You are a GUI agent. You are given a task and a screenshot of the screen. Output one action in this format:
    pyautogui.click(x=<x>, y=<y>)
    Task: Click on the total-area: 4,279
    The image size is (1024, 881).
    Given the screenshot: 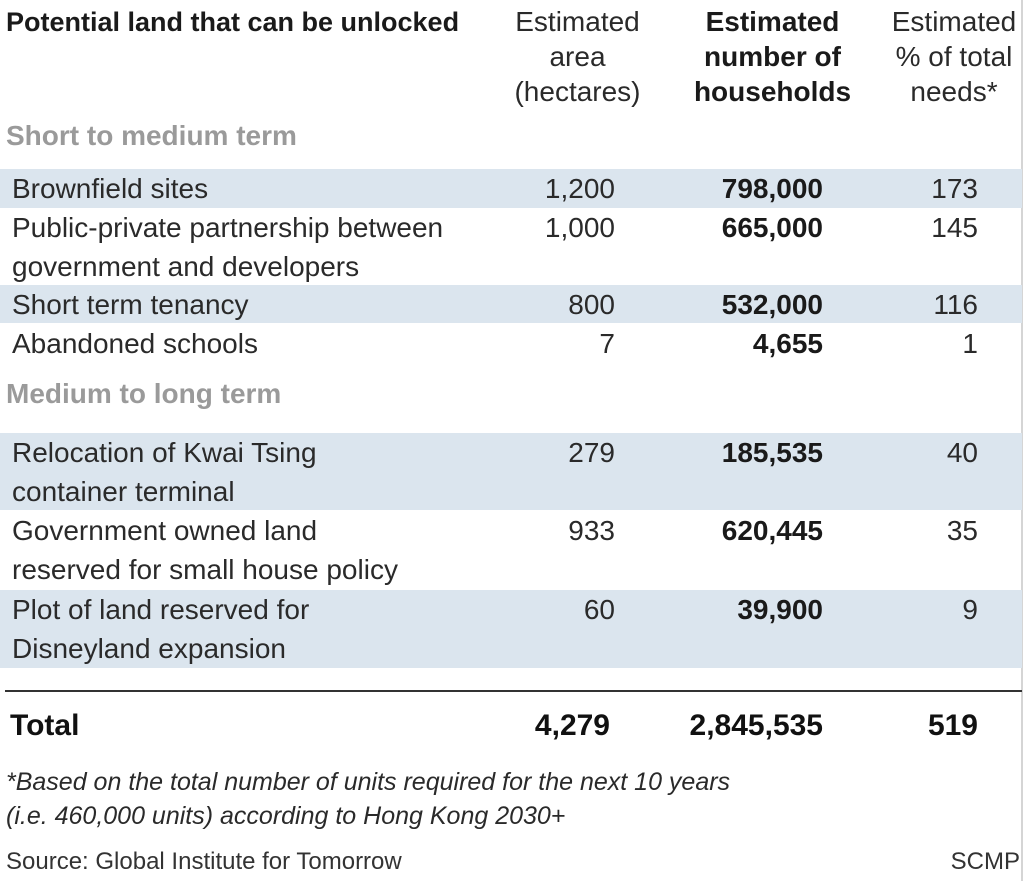 What is the action you would take?
    pyautogui.click(x=572, y=725)
    